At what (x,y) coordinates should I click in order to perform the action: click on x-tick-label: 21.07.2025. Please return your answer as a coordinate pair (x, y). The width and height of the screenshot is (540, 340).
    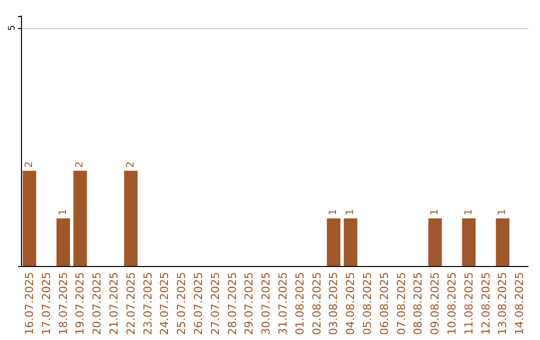
    Looking at the image, I should click on (113, 304).